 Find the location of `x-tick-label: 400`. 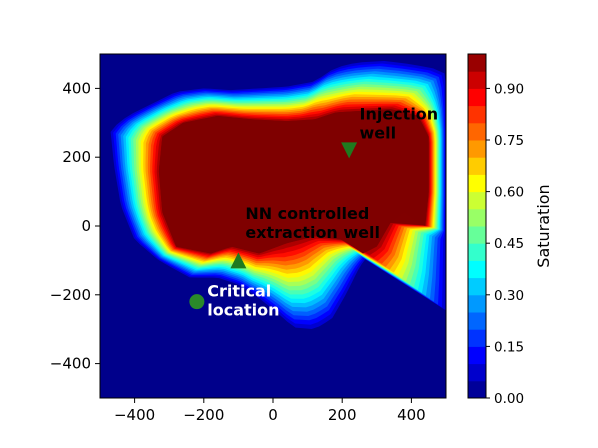

x-tick-label: 400 is located at coordinates (411, 415).